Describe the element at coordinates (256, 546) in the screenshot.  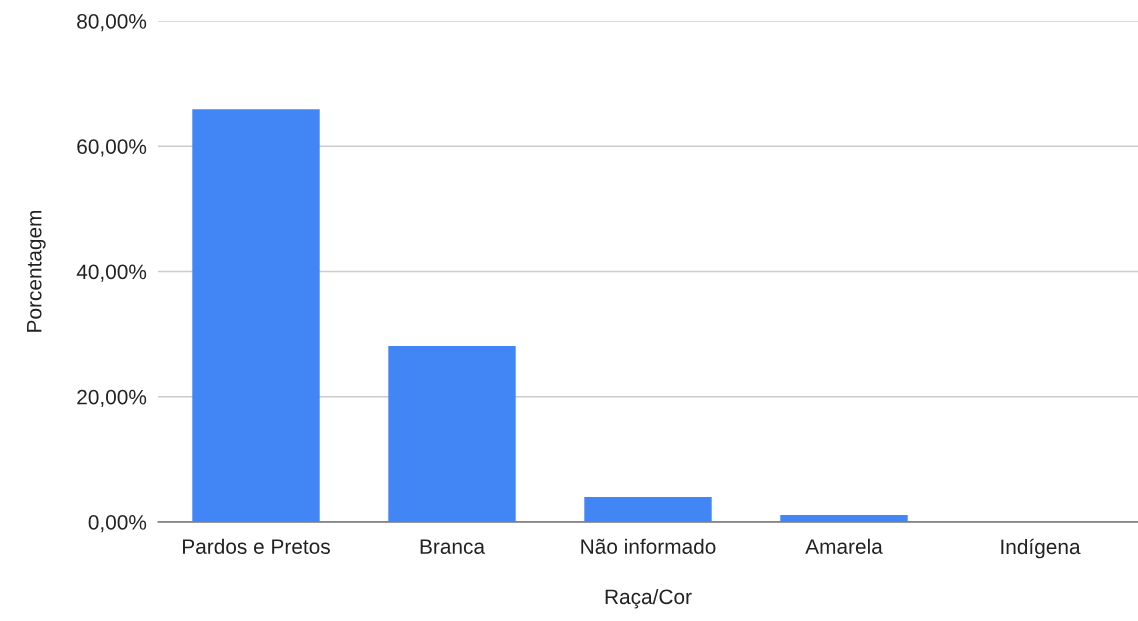
I see `x-tick-label: Pardos e Pretos` at that location.